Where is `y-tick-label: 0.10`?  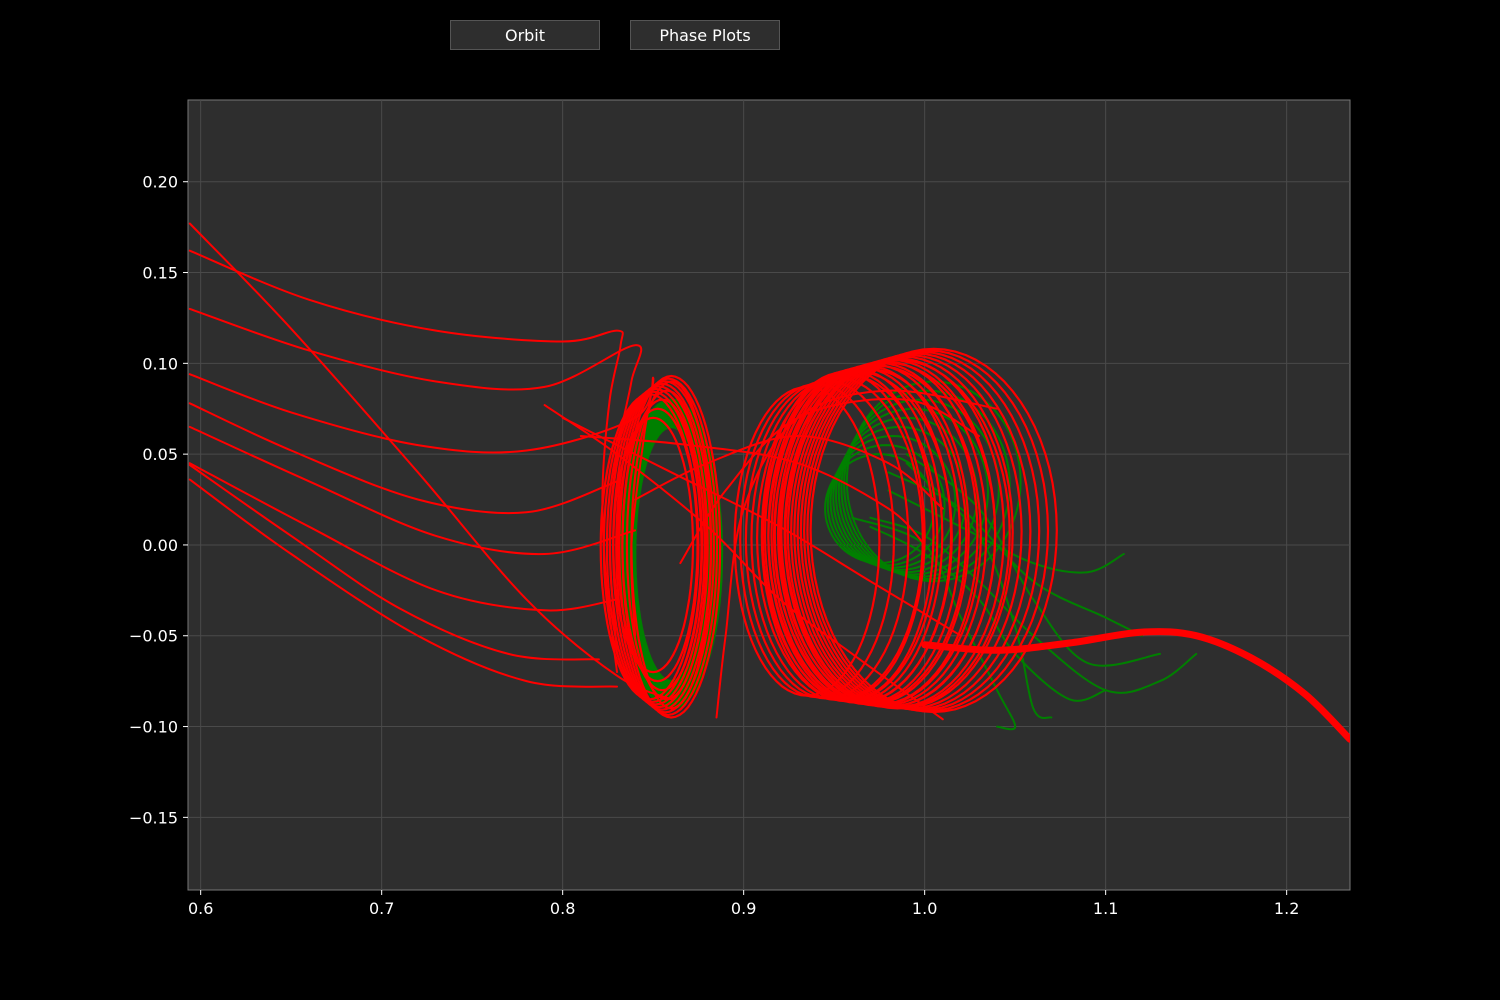 y-tick-label: 0.10 is located at coordinates (160, 363).